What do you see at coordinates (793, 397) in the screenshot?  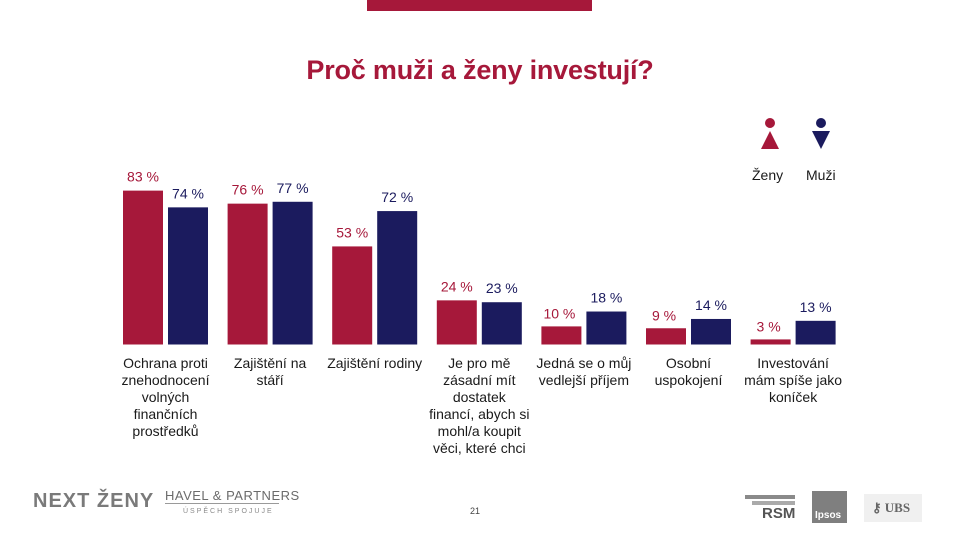 I see `category-label-line: koníček` at bounding box center [793, 397].